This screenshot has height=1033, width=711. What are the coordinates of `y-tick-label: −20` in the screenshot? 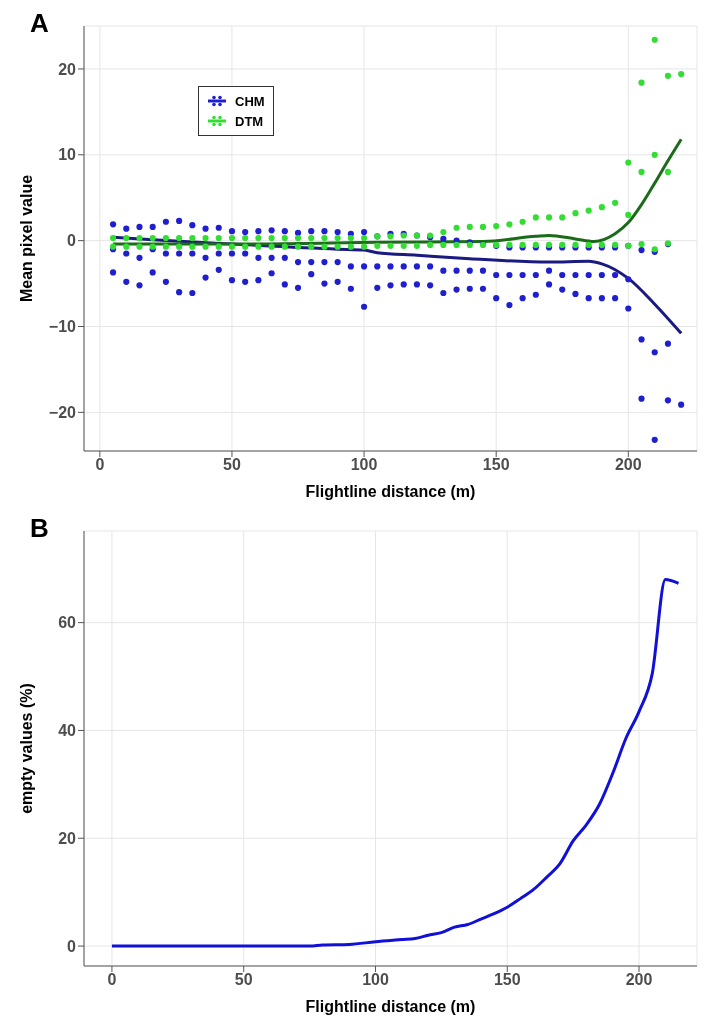 It's located at (62, 413).